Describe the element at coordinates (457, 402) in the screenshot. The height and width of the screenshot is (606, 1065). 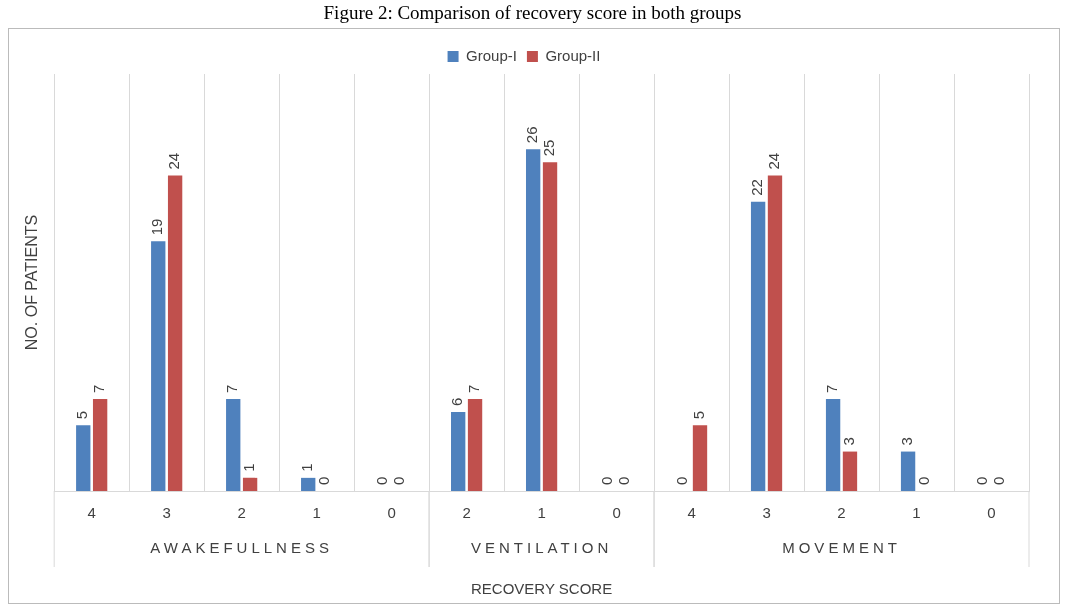
I see `data-label: 6` at that location.